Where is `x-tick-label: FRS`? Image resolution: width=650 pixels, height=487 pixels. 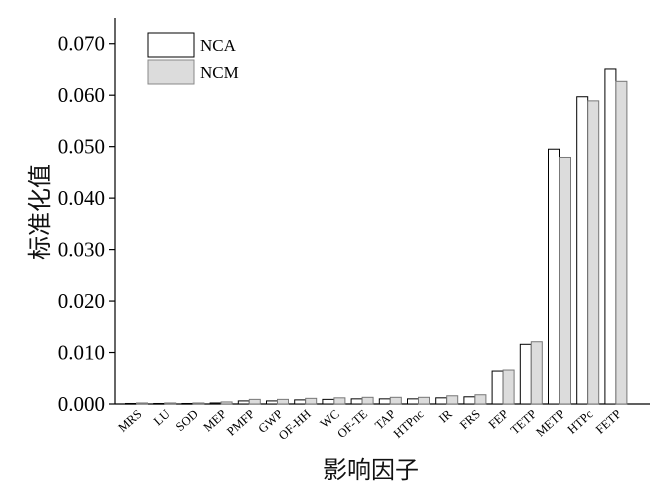 x-tick-label: FRS is located at coordinates (470, 419).